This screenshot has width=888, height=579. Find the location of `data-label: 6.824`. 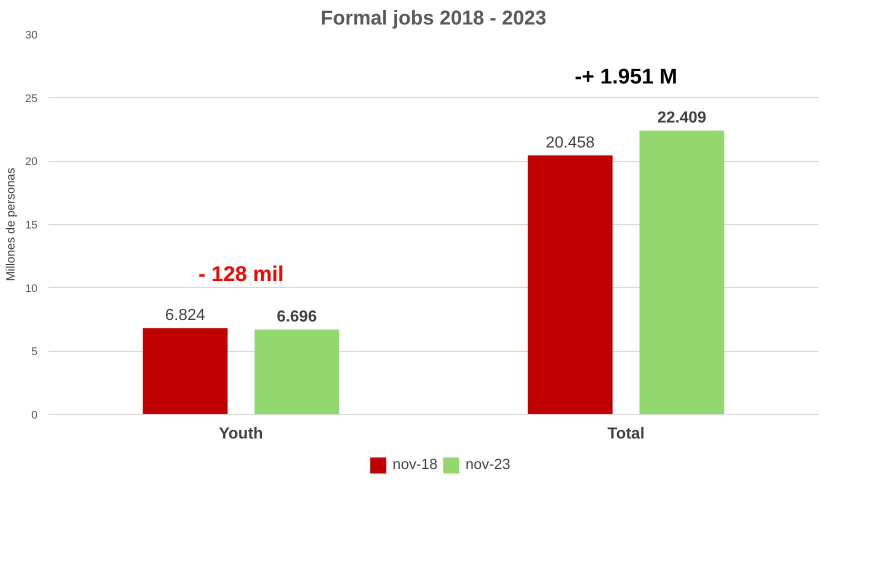

data-label: 6.824 is located at coordinates (185, 315).